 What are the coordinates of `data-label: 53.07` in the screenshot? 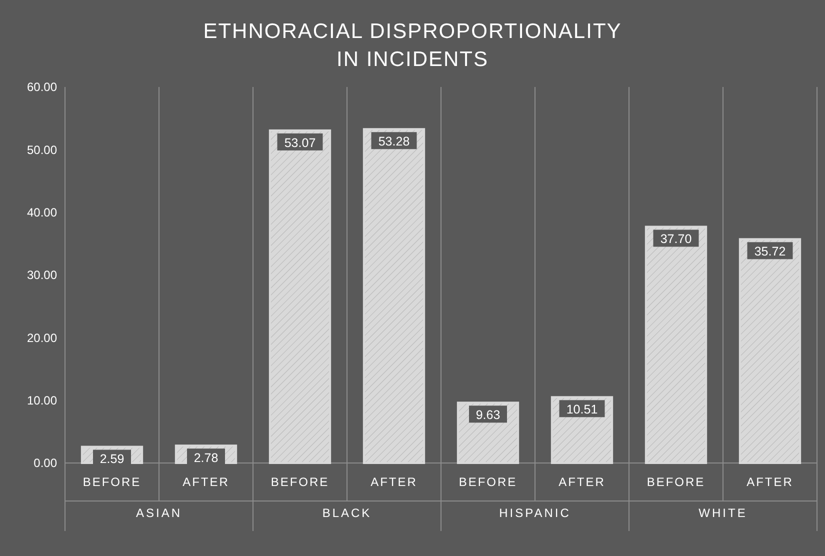 It's located at (300, 143).